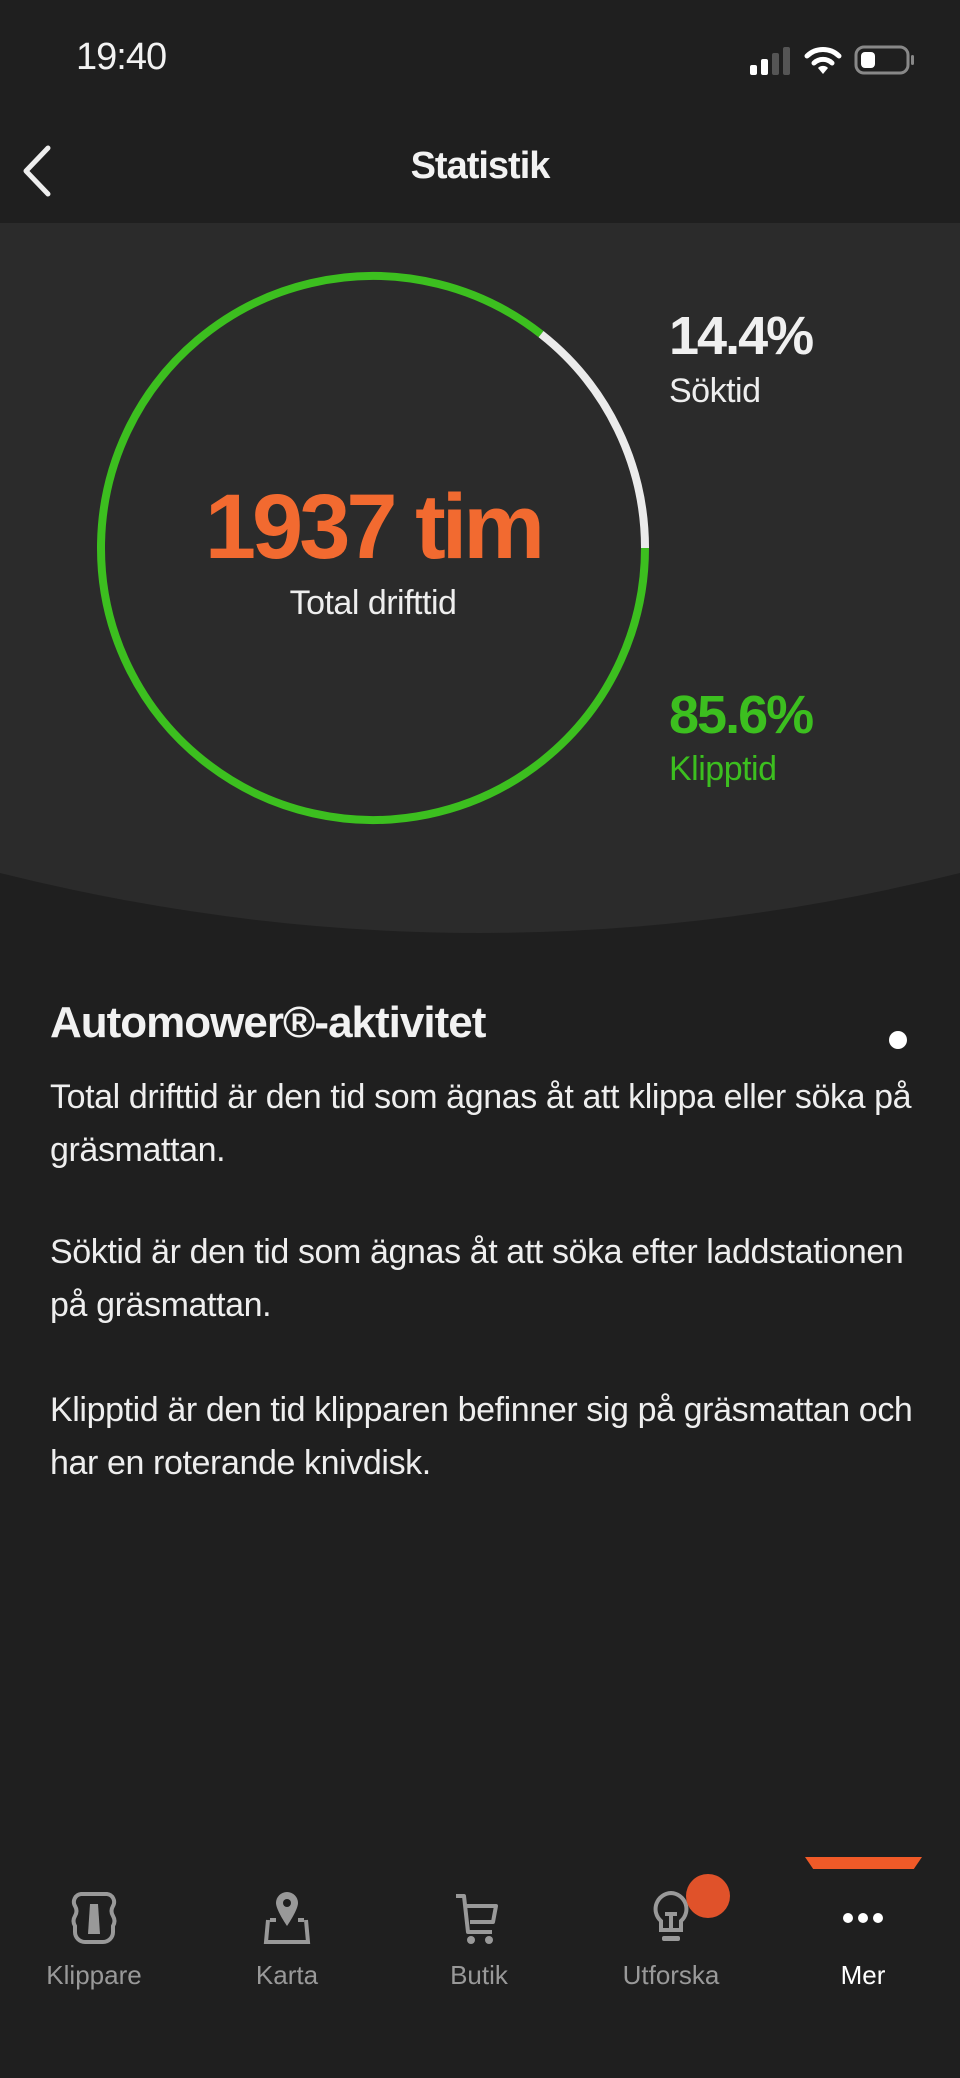 The width and height of the screenshot is (960, 2078). Describe the element at coordinates (479, 1975) in the screenshot. I see `tab-label: Butik` at that location.